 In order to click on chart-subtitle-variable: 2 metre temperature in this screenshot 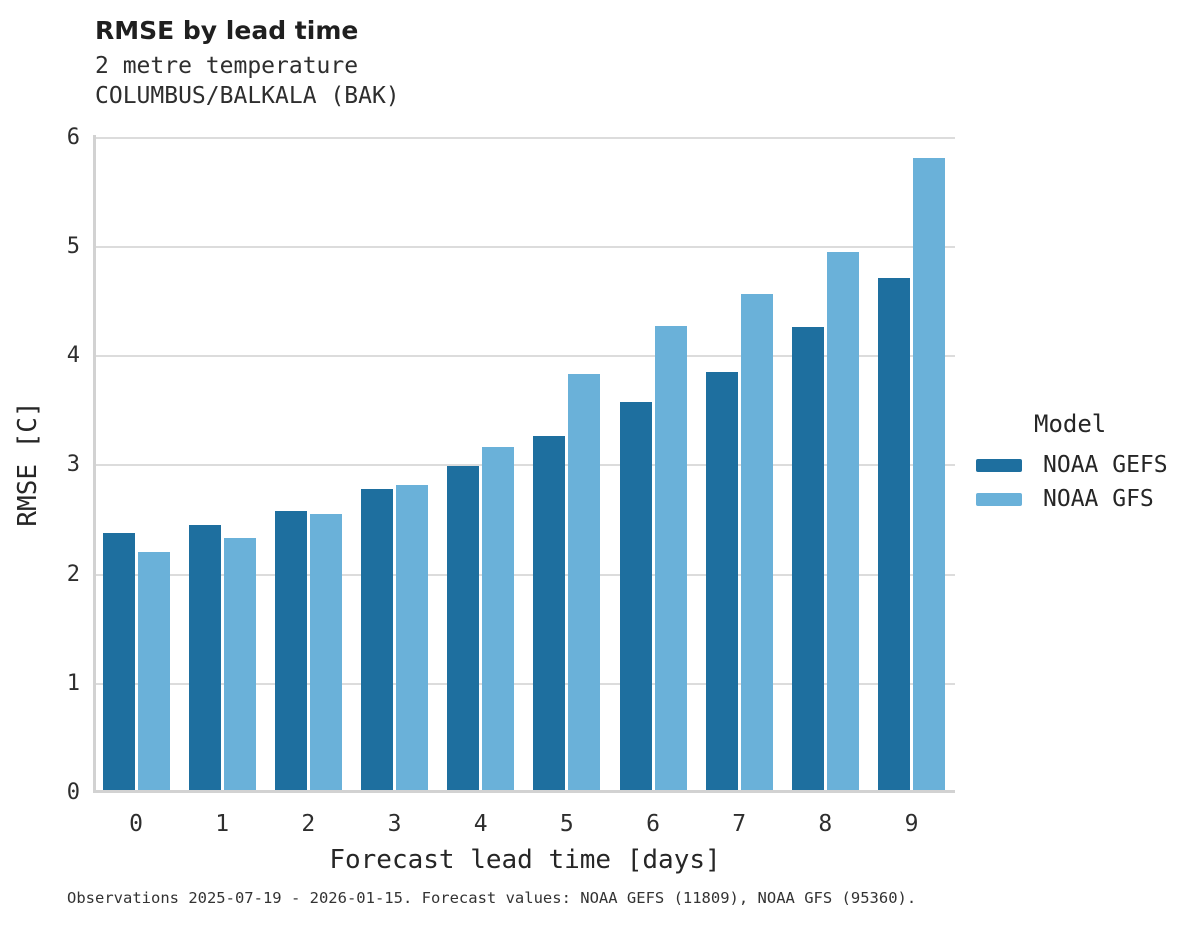, I will do `click(227, 66)`.